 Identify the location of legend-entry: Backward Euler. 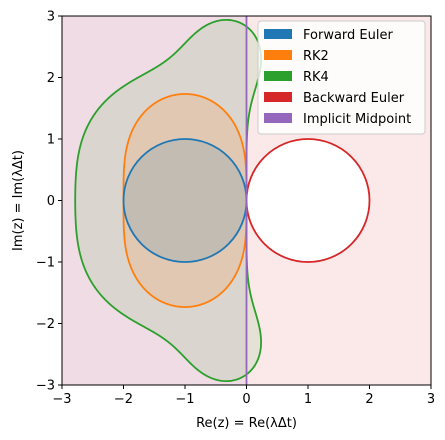
(354, 98).